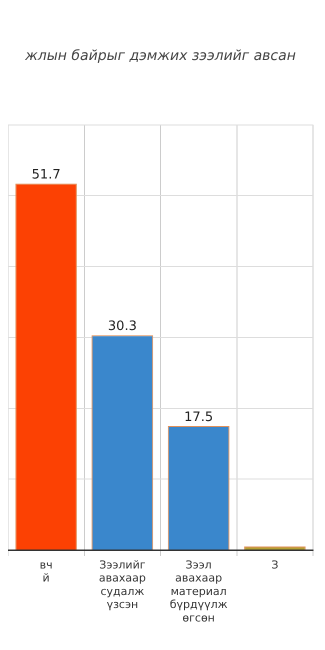  Describe the element at coordinates (46, 571) in the screenshot. I see `x-tick-label: вч й` at that location.